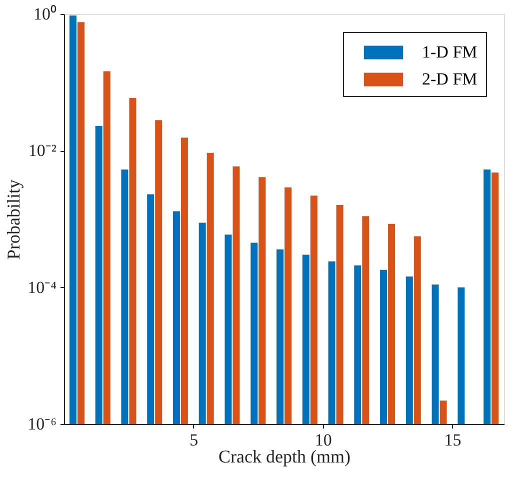  I want to click on y-axis-title: Probability, so click(14, 220).